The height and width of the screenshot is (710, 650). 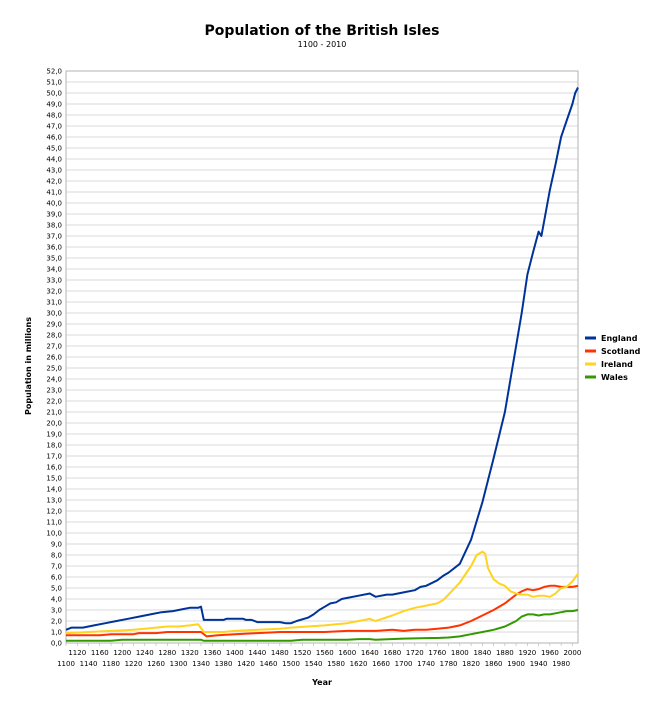 I want to click on x-tick-label: 1220, so click(x=134, y=664).